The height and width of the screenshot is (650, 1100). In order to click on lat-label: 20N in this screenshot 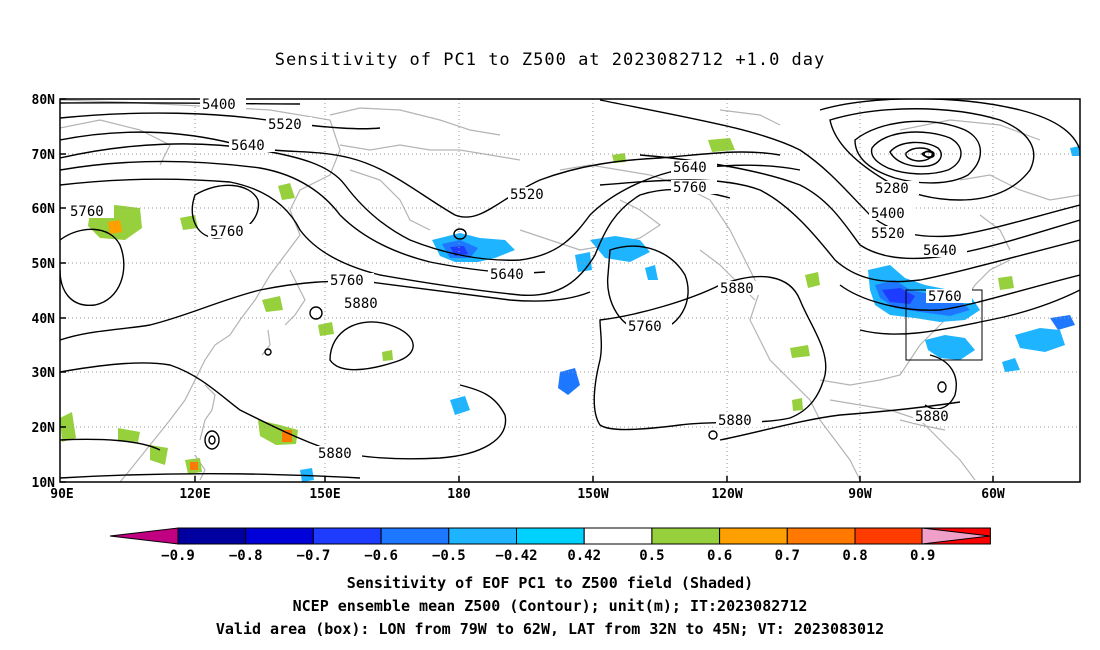, I will do `click(44, 428)`.